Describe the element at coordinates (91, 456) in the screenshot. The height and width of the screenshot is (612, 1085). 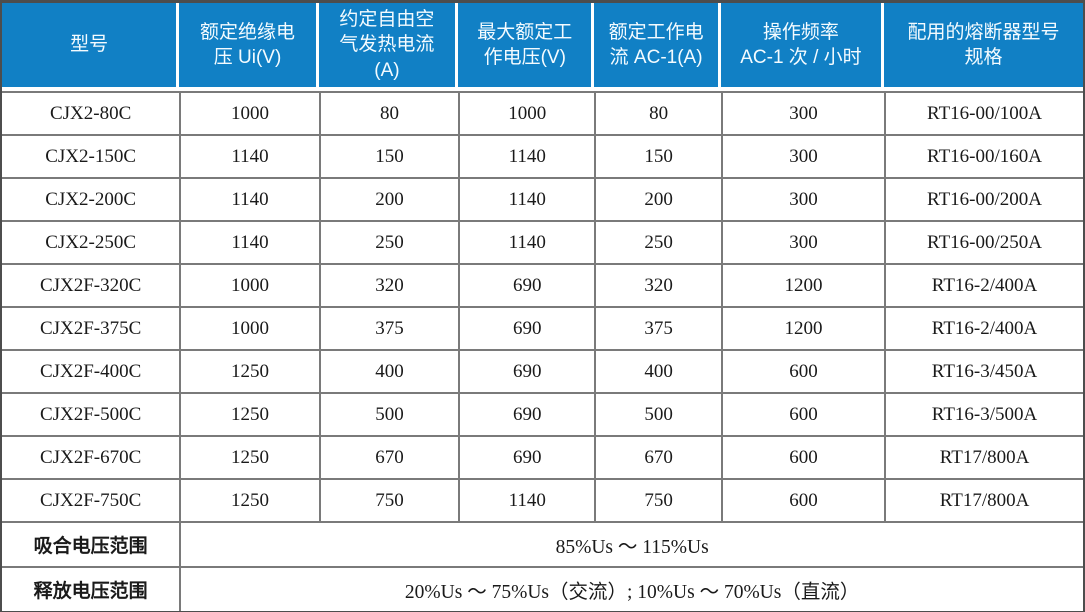
I see `model-cell: CJX2F-670C` at that location.